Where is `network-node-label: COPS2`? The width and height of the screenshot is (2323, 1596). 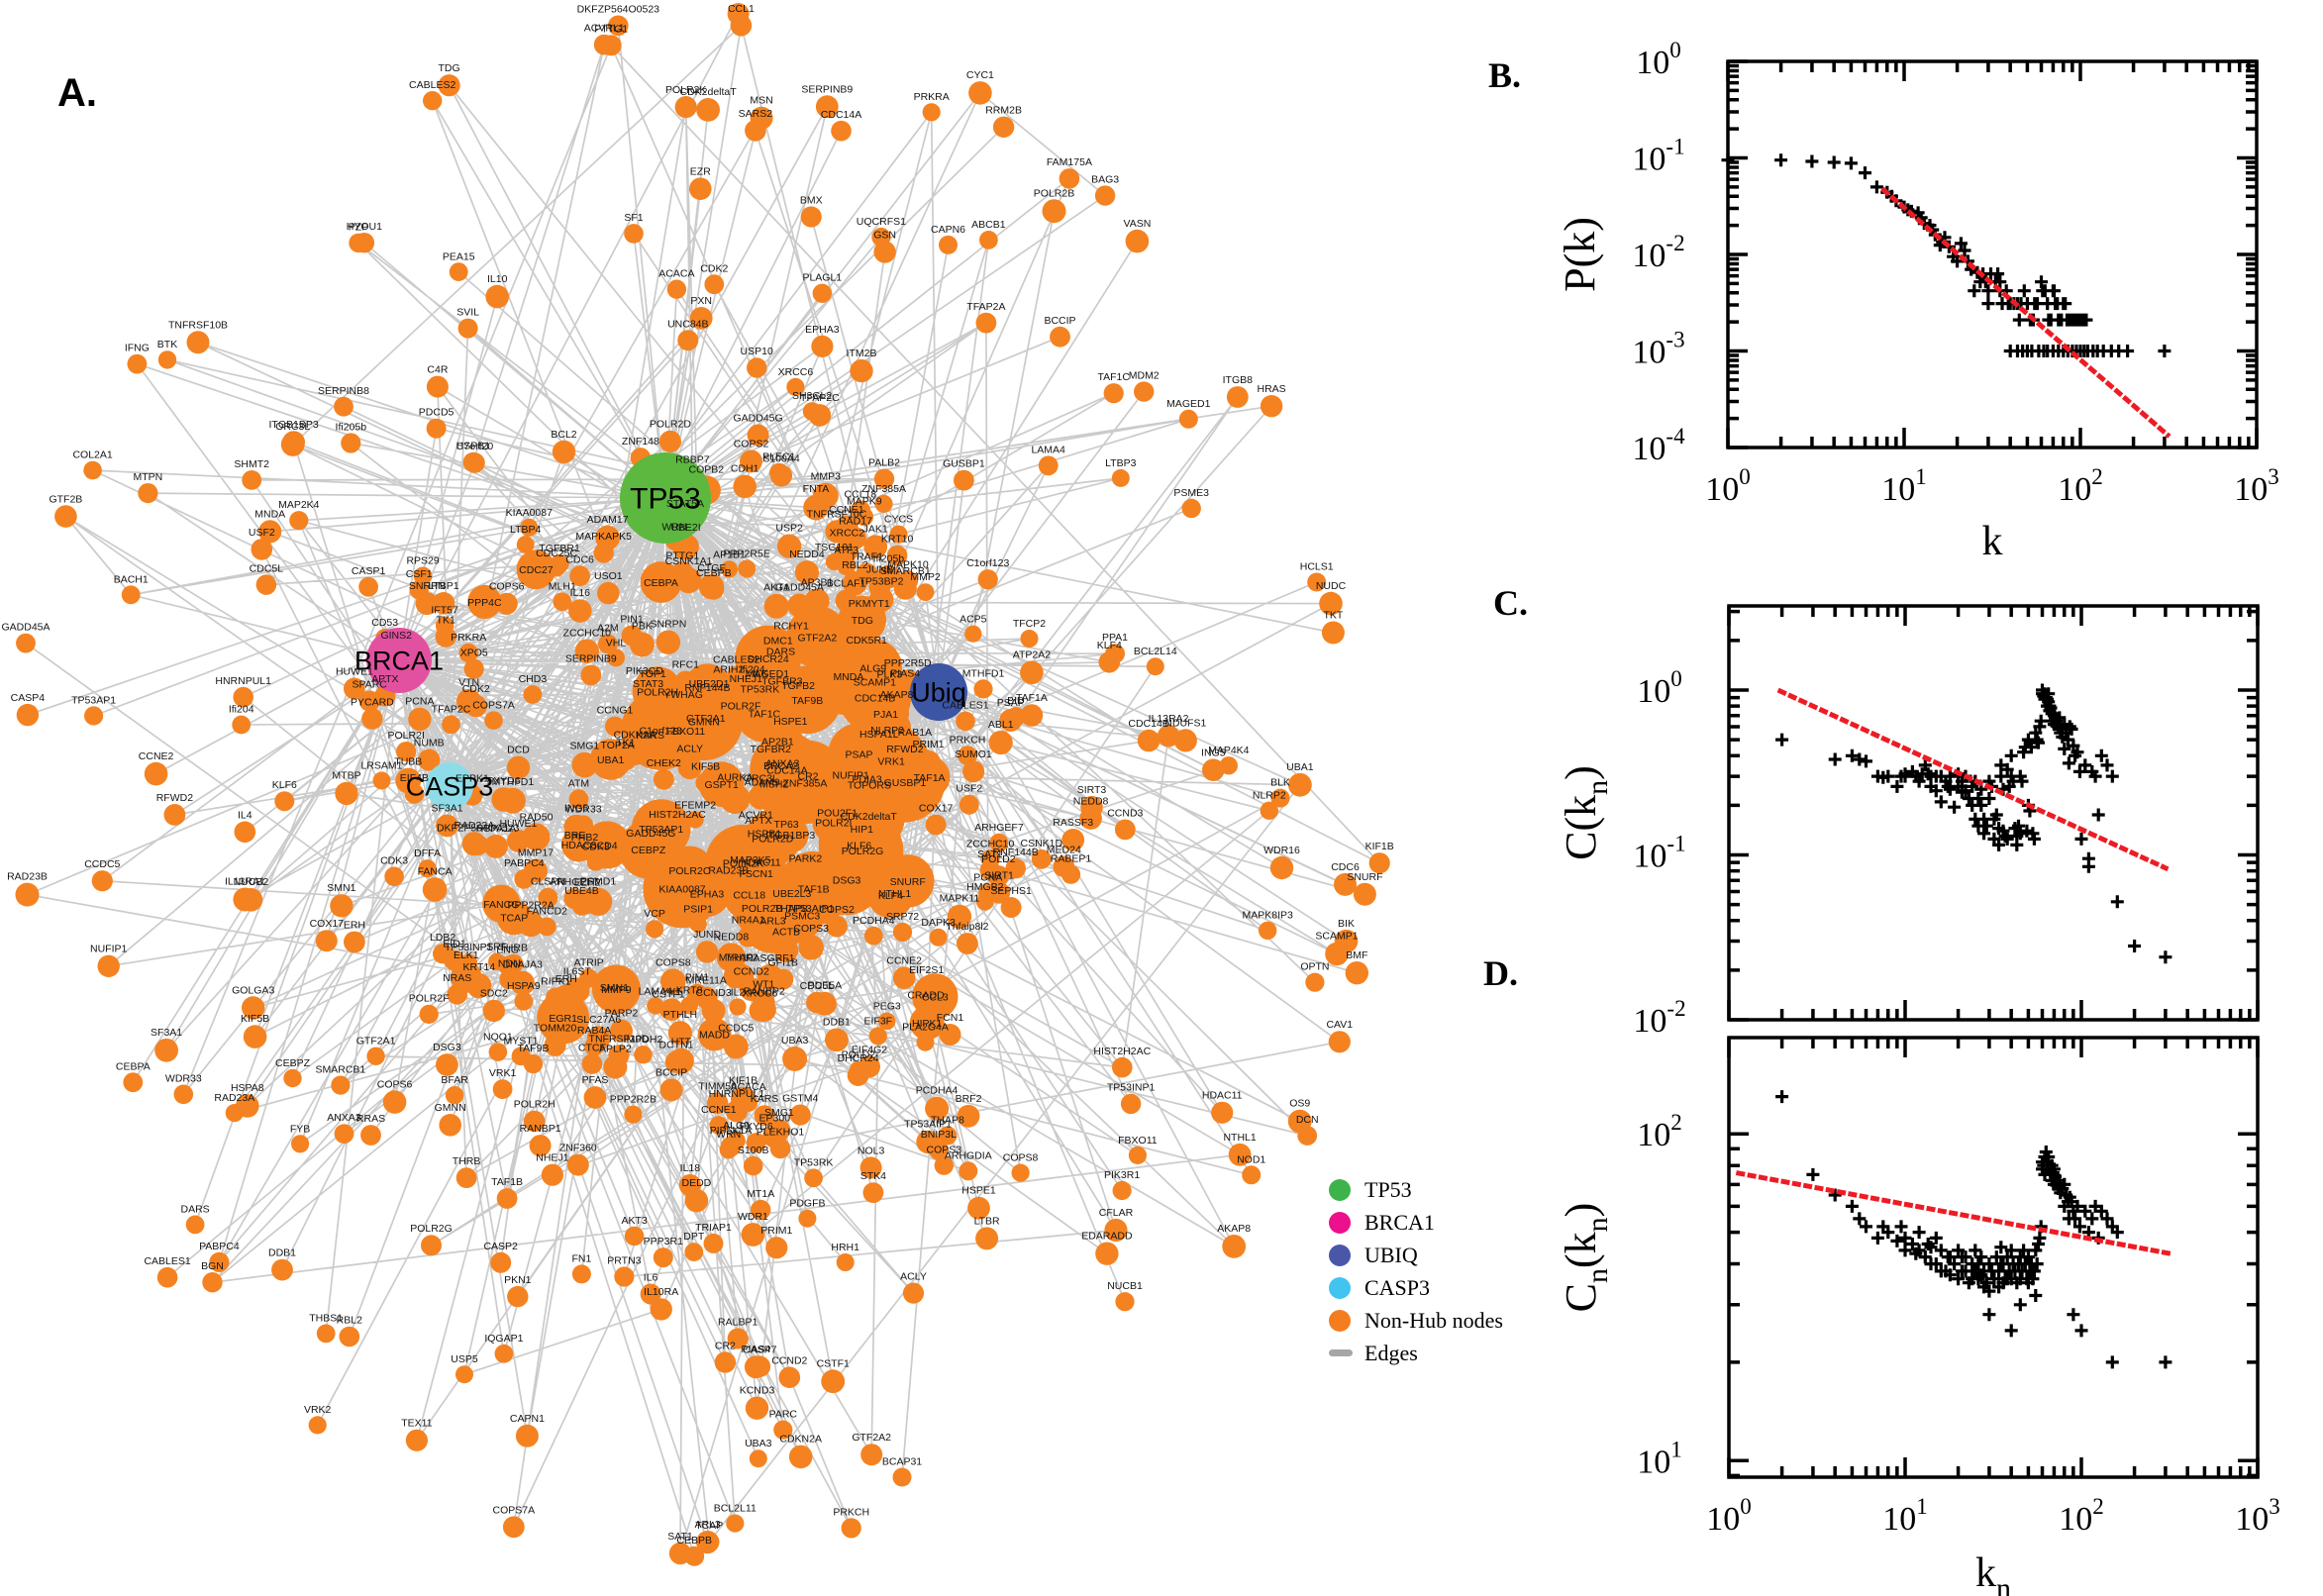 network-node-label: COPS2 is located at coordinates (837, 910).